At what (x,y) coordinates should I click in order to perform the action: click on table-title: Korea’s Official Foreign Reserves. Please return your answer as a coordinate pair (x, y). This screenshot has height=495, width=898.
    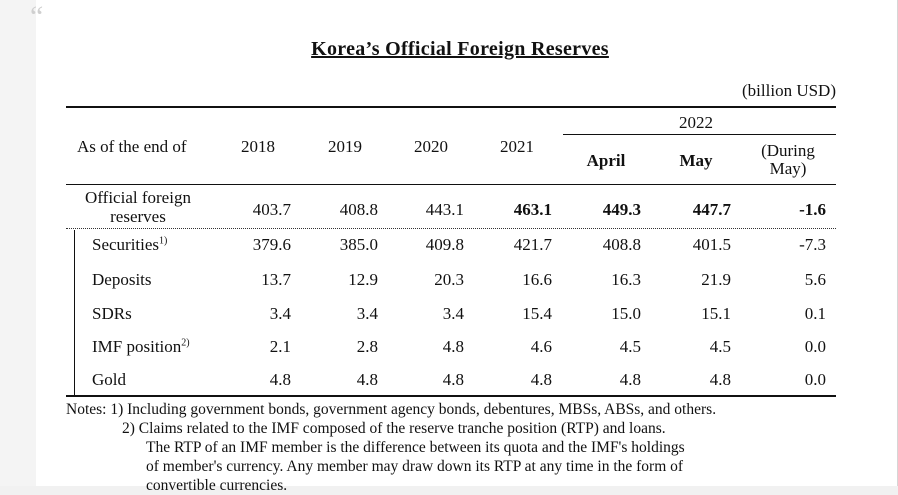
    Looking at the image, I should click on (460, 49).